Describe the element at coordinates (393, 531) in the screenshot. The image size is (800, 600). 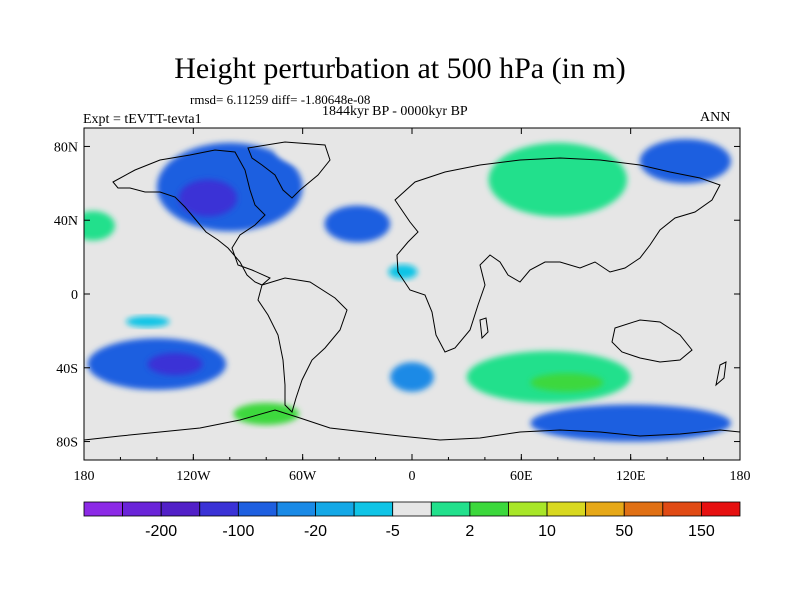
I see `colorbar-label: -5` at that location.